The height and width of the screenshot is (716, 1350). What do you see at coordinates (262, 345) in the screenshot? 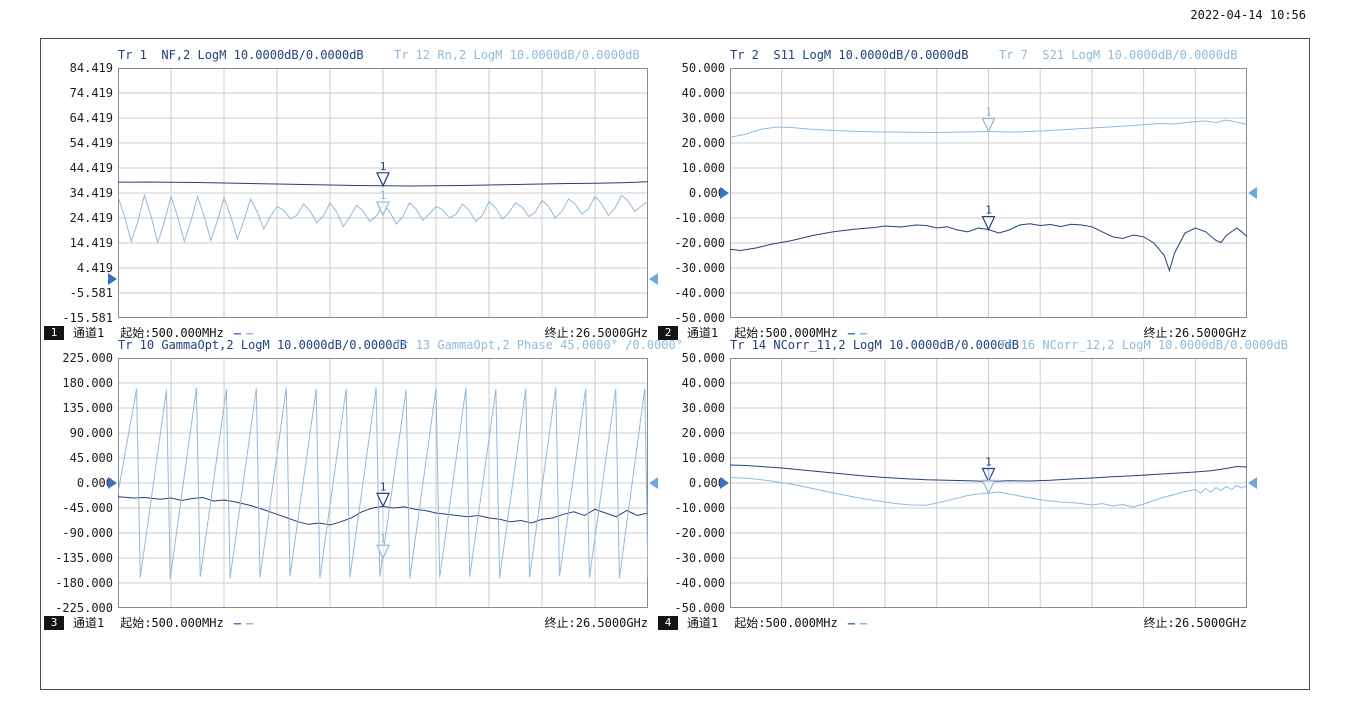
I see `trace-title-tr10: Tr 10 GammaOpt,2 LogM 10.0000dB/0.0000dB` at bounding box center [262, 345].